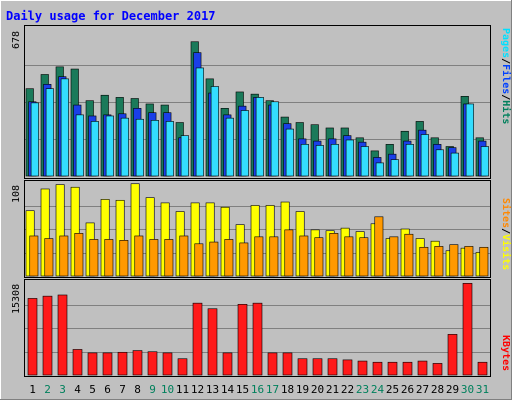 This screenshot has width=512, height=400. What do you see at coordinates (16, 40) in the screenshot?
I see `top-max-label: 678` at bounding box center [16, 40].